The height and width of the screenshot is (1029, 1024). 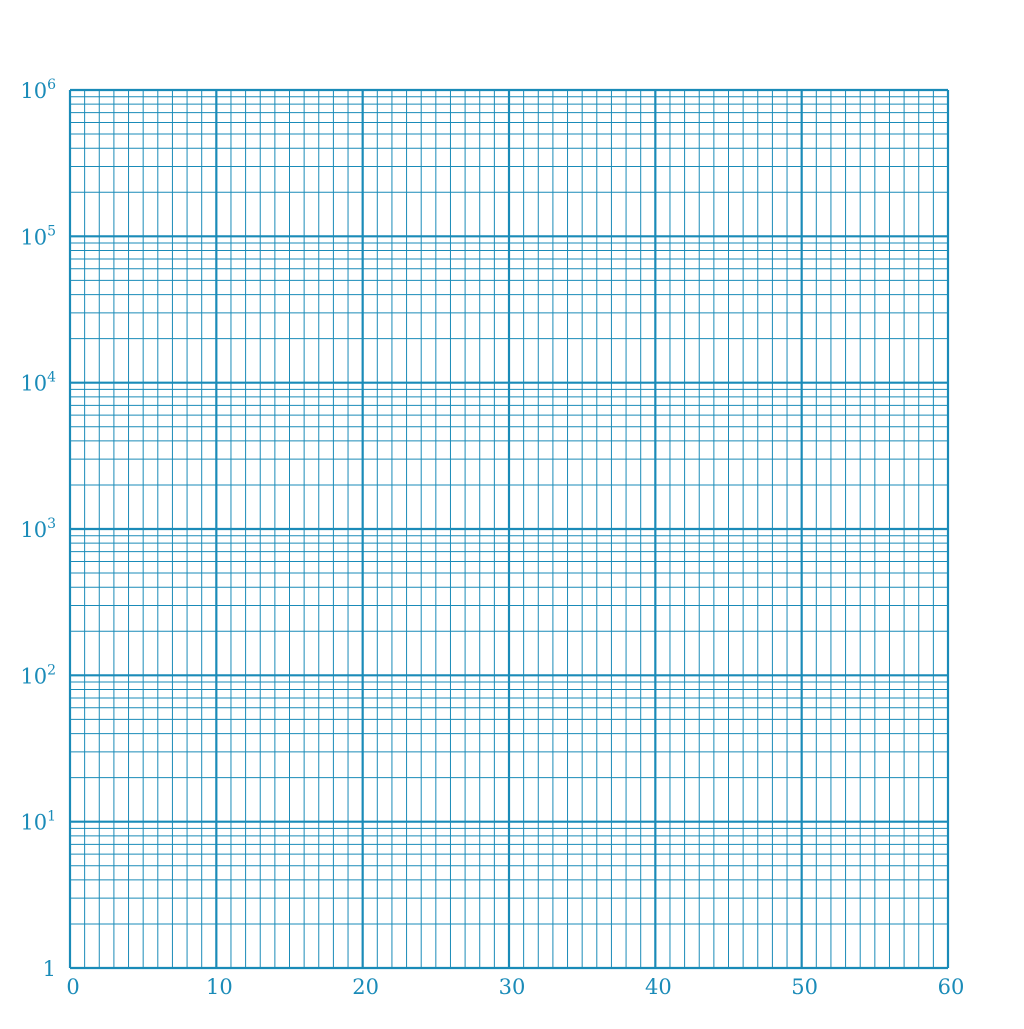 I want to click on y-tick-label: 10³, so click(x=38, y=529).